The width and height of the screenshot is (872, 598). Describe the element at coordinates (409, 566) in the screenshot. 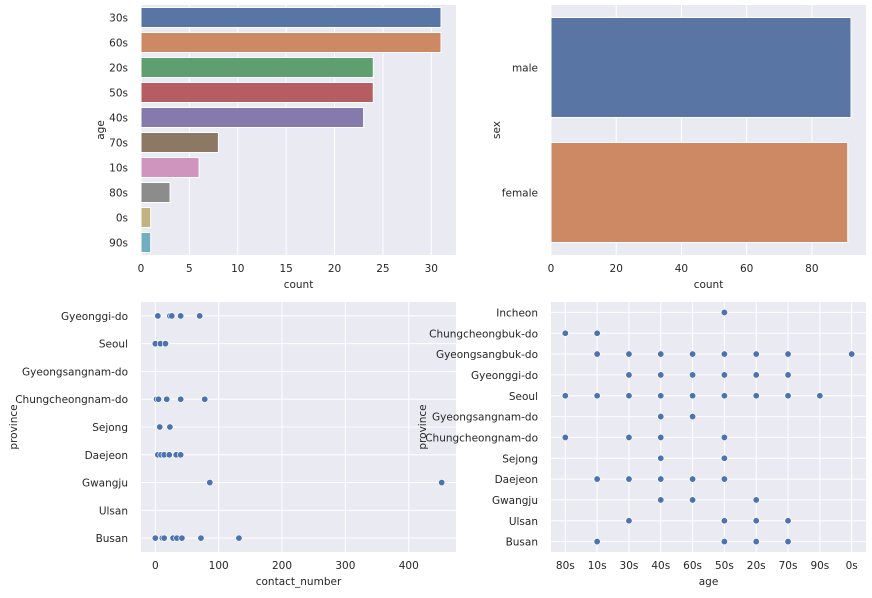

I see `x-tick-label: 400` at that location.